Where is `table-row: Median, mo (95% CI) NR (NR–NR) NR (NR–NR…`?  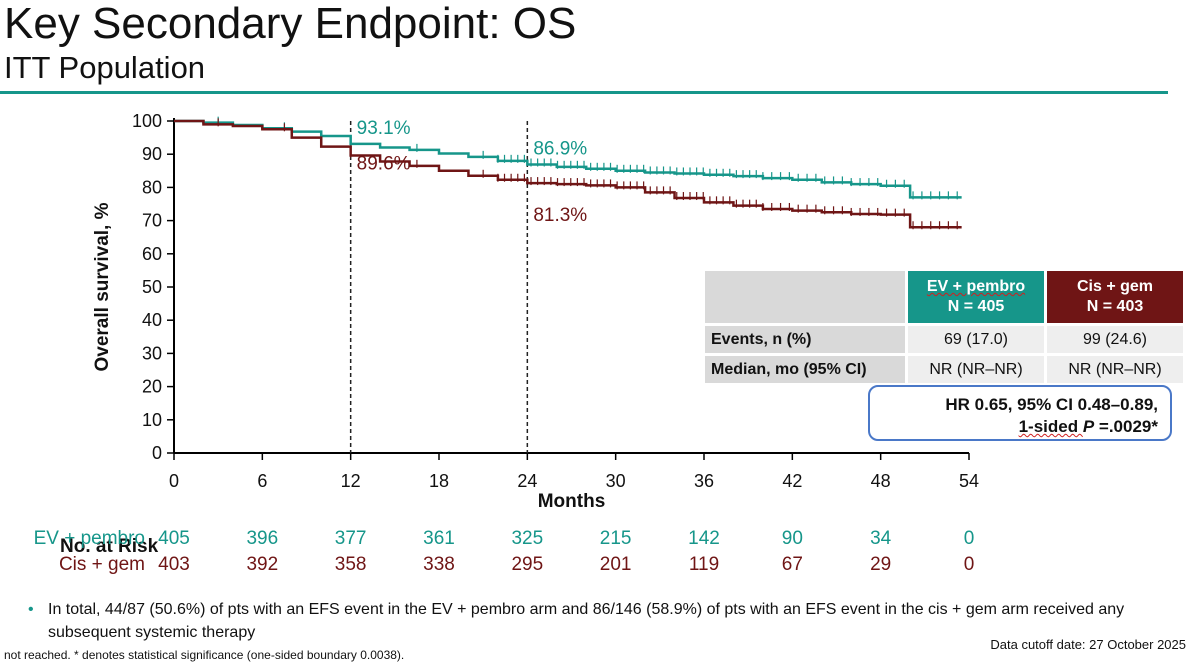 table-row: Median, mo (95% CI) NR (NR–NR) NR (NR–NR… is located at coordinates (944, 369).